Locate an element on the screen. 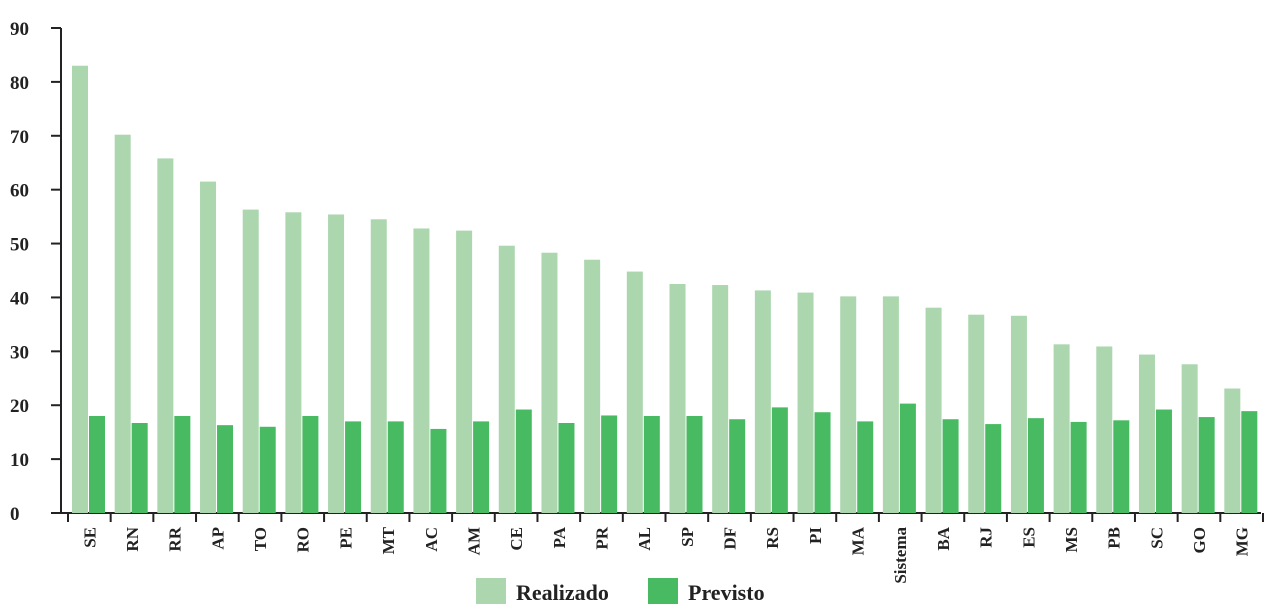 This screenshot has width=1265, height=610. y-tick-label: 10 is located at coordinates (19, 460).